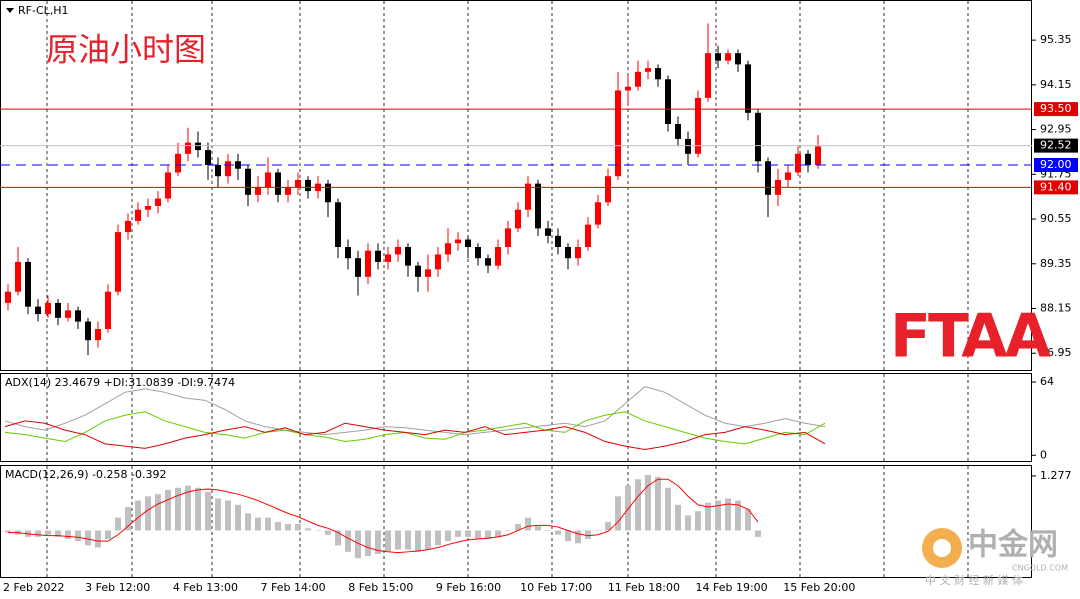 This screenshot has height=599, width=1080. What do you see at coordinates (1040, 568) in the screenshot?
I see `cngold-url: CNGOLD.COM` at bounding box center [1040, 568].